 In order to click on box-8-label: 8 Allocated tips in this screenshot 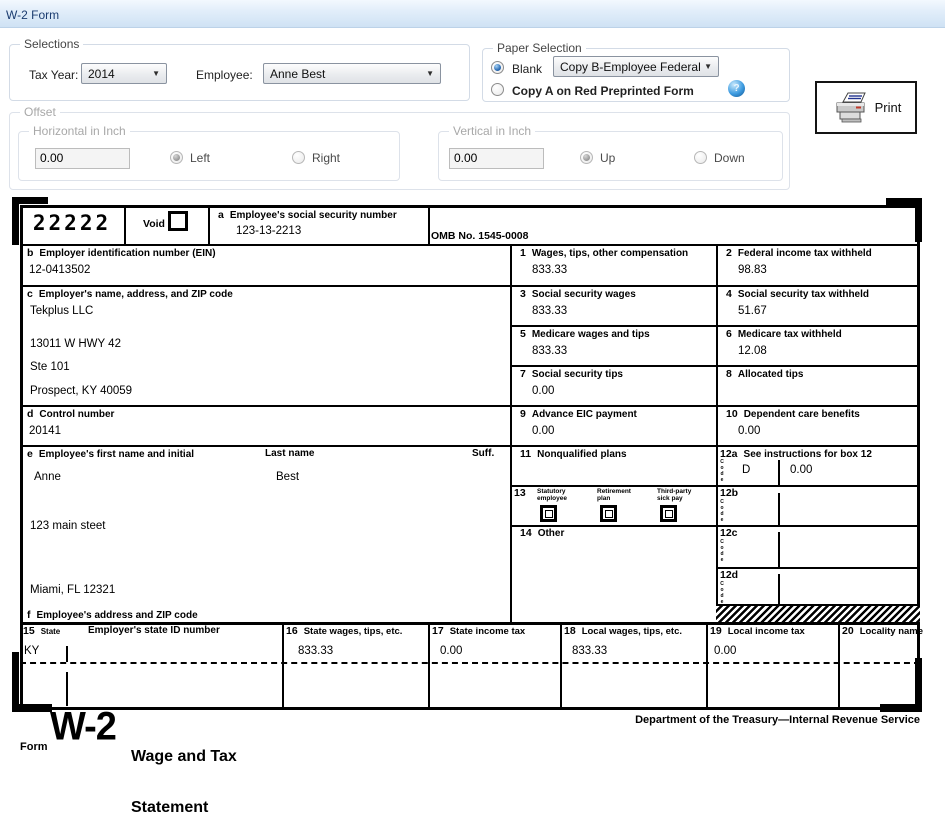, I will do `click(765, 374)`.